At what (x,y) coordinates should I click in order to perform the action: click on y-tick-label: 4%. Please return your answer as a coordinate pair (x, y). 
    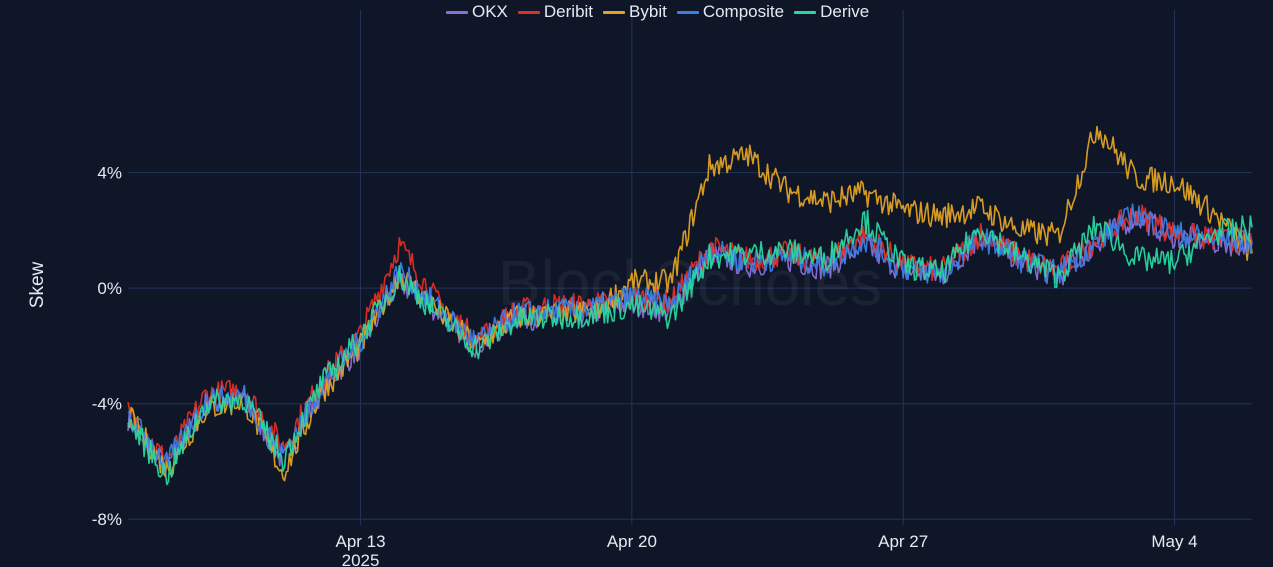
    Looking at the image, I should click on (109, 173).